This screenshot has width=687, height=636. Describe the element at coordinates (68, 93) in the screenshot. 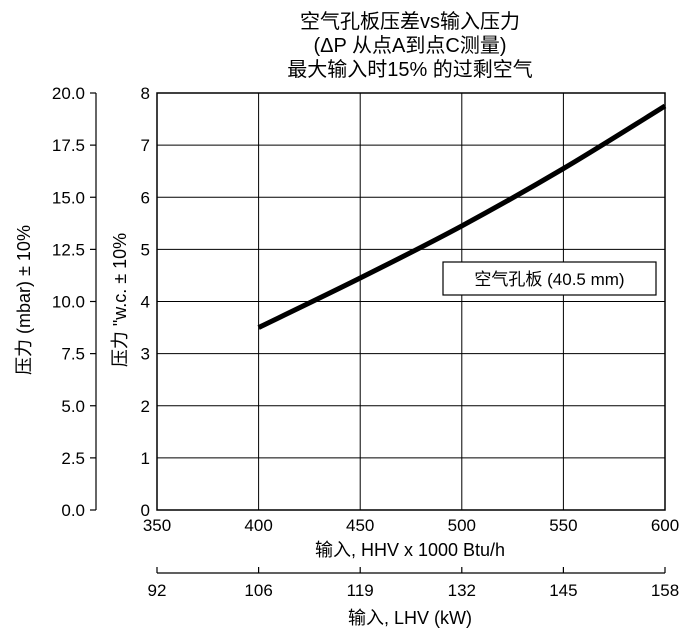

I see `secondary-y-tick-label: 20.0` at that location.